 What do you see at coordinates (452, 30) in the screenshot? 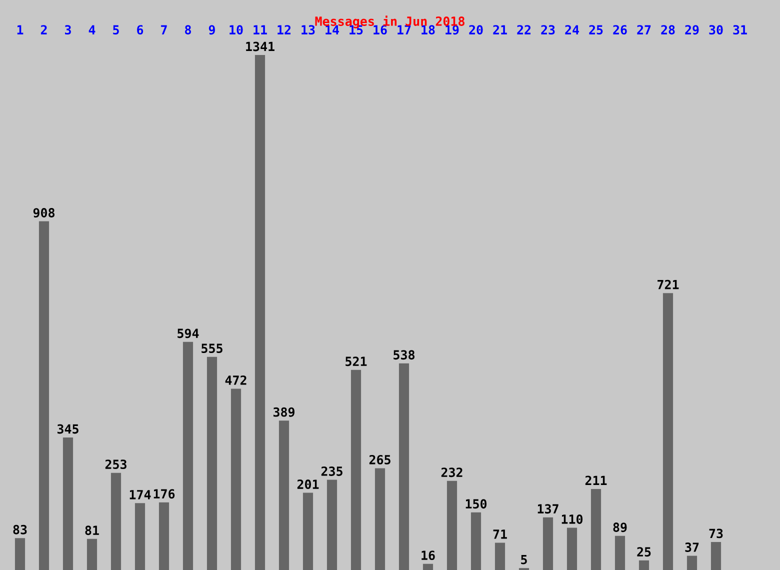
I see `x-tick-label: 19` at bounding box center [452, 30].